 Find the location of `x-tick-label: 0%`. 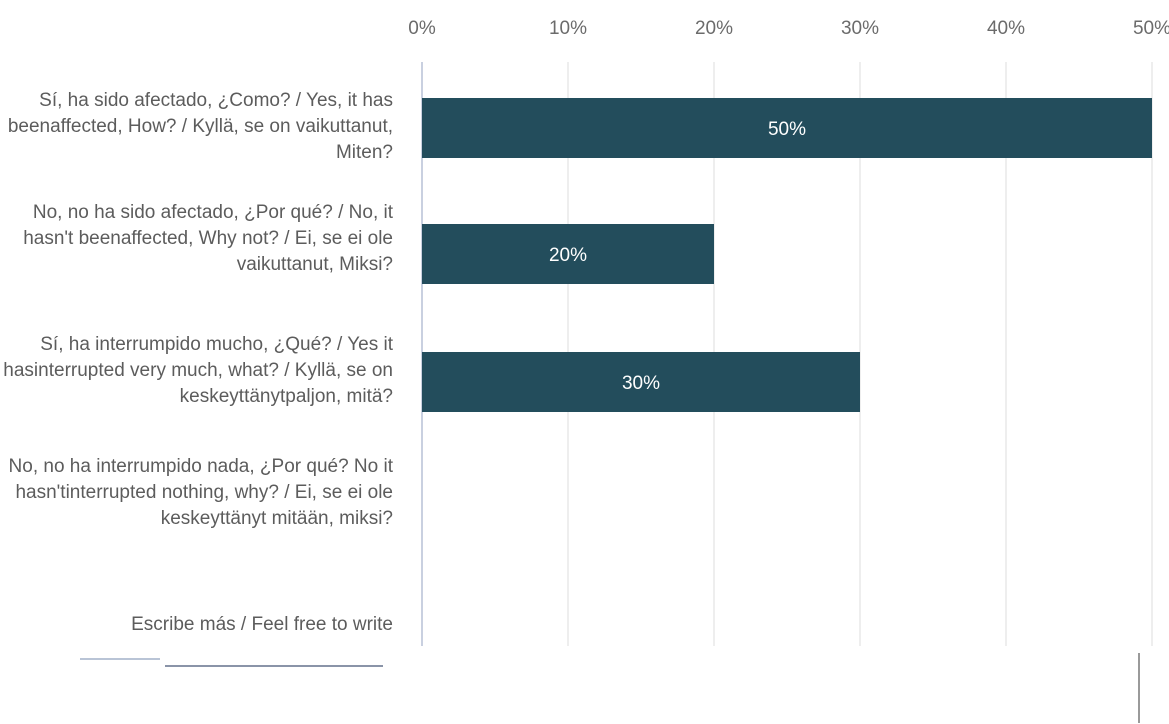

x-tick-label: 0% is located at coordinates (422, 28).